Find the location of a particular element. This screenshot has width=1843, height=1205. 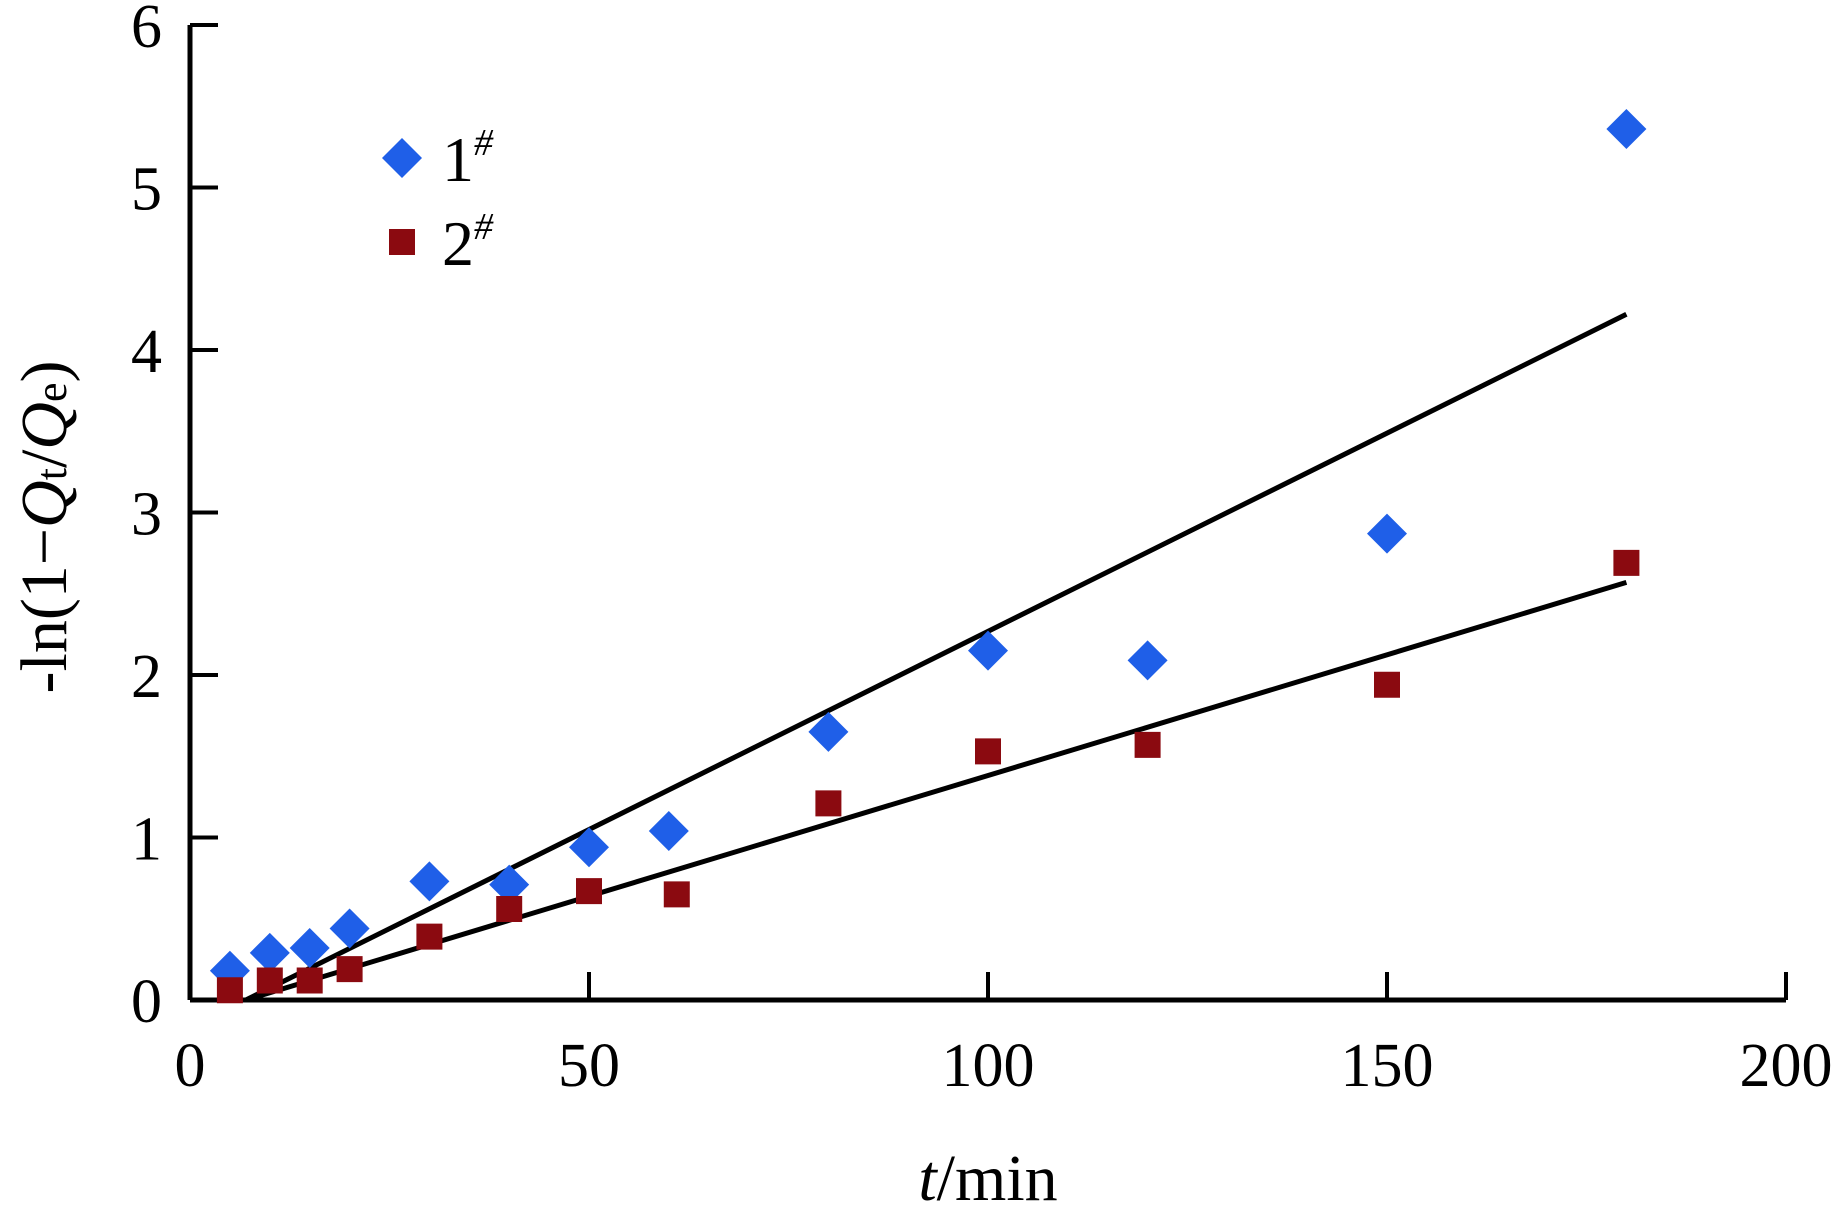

x-tick-label: 200 is located at coordinates (1786, 1066).